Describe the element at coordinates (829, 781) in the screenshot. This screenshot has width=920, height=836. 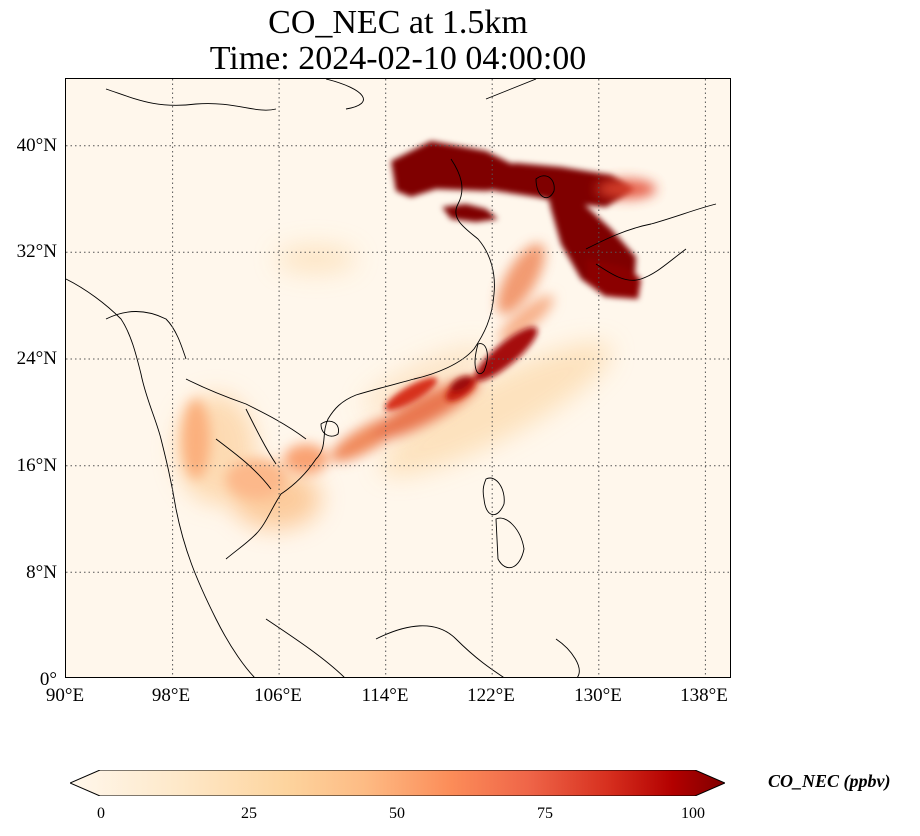
I see `colorbar-label: CO_NEC (ppbv)` at that location.